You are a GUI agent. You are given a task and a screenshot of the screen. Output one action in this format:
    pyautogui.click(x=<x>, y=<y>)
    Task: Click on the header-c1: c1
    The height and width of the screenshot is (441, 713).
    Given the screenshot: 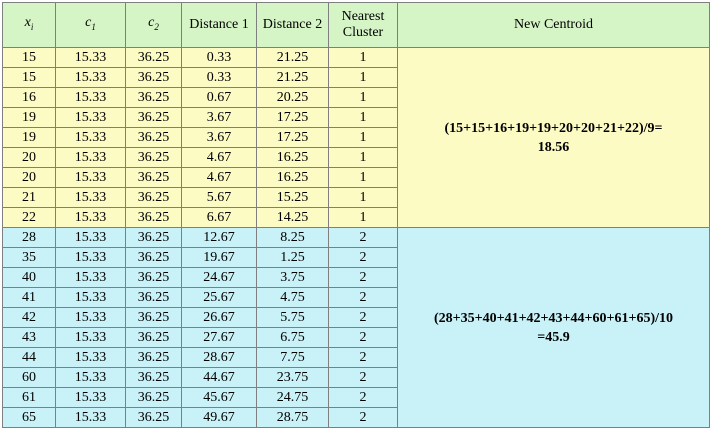 What is the action you would take?
    pyautogui.click(x=90, y=25)
    